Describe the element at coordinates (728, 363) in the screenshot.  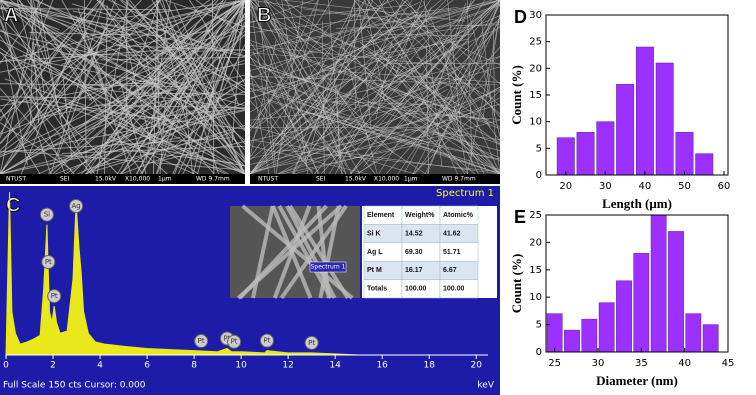
I see `x-tick-label: 45` at that location.